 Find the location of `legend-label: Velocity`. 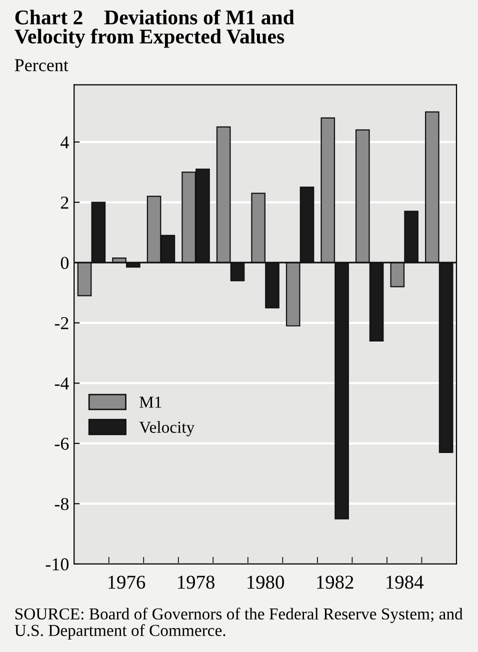

legend-label: Velocity is located at coordinates (167, 428).